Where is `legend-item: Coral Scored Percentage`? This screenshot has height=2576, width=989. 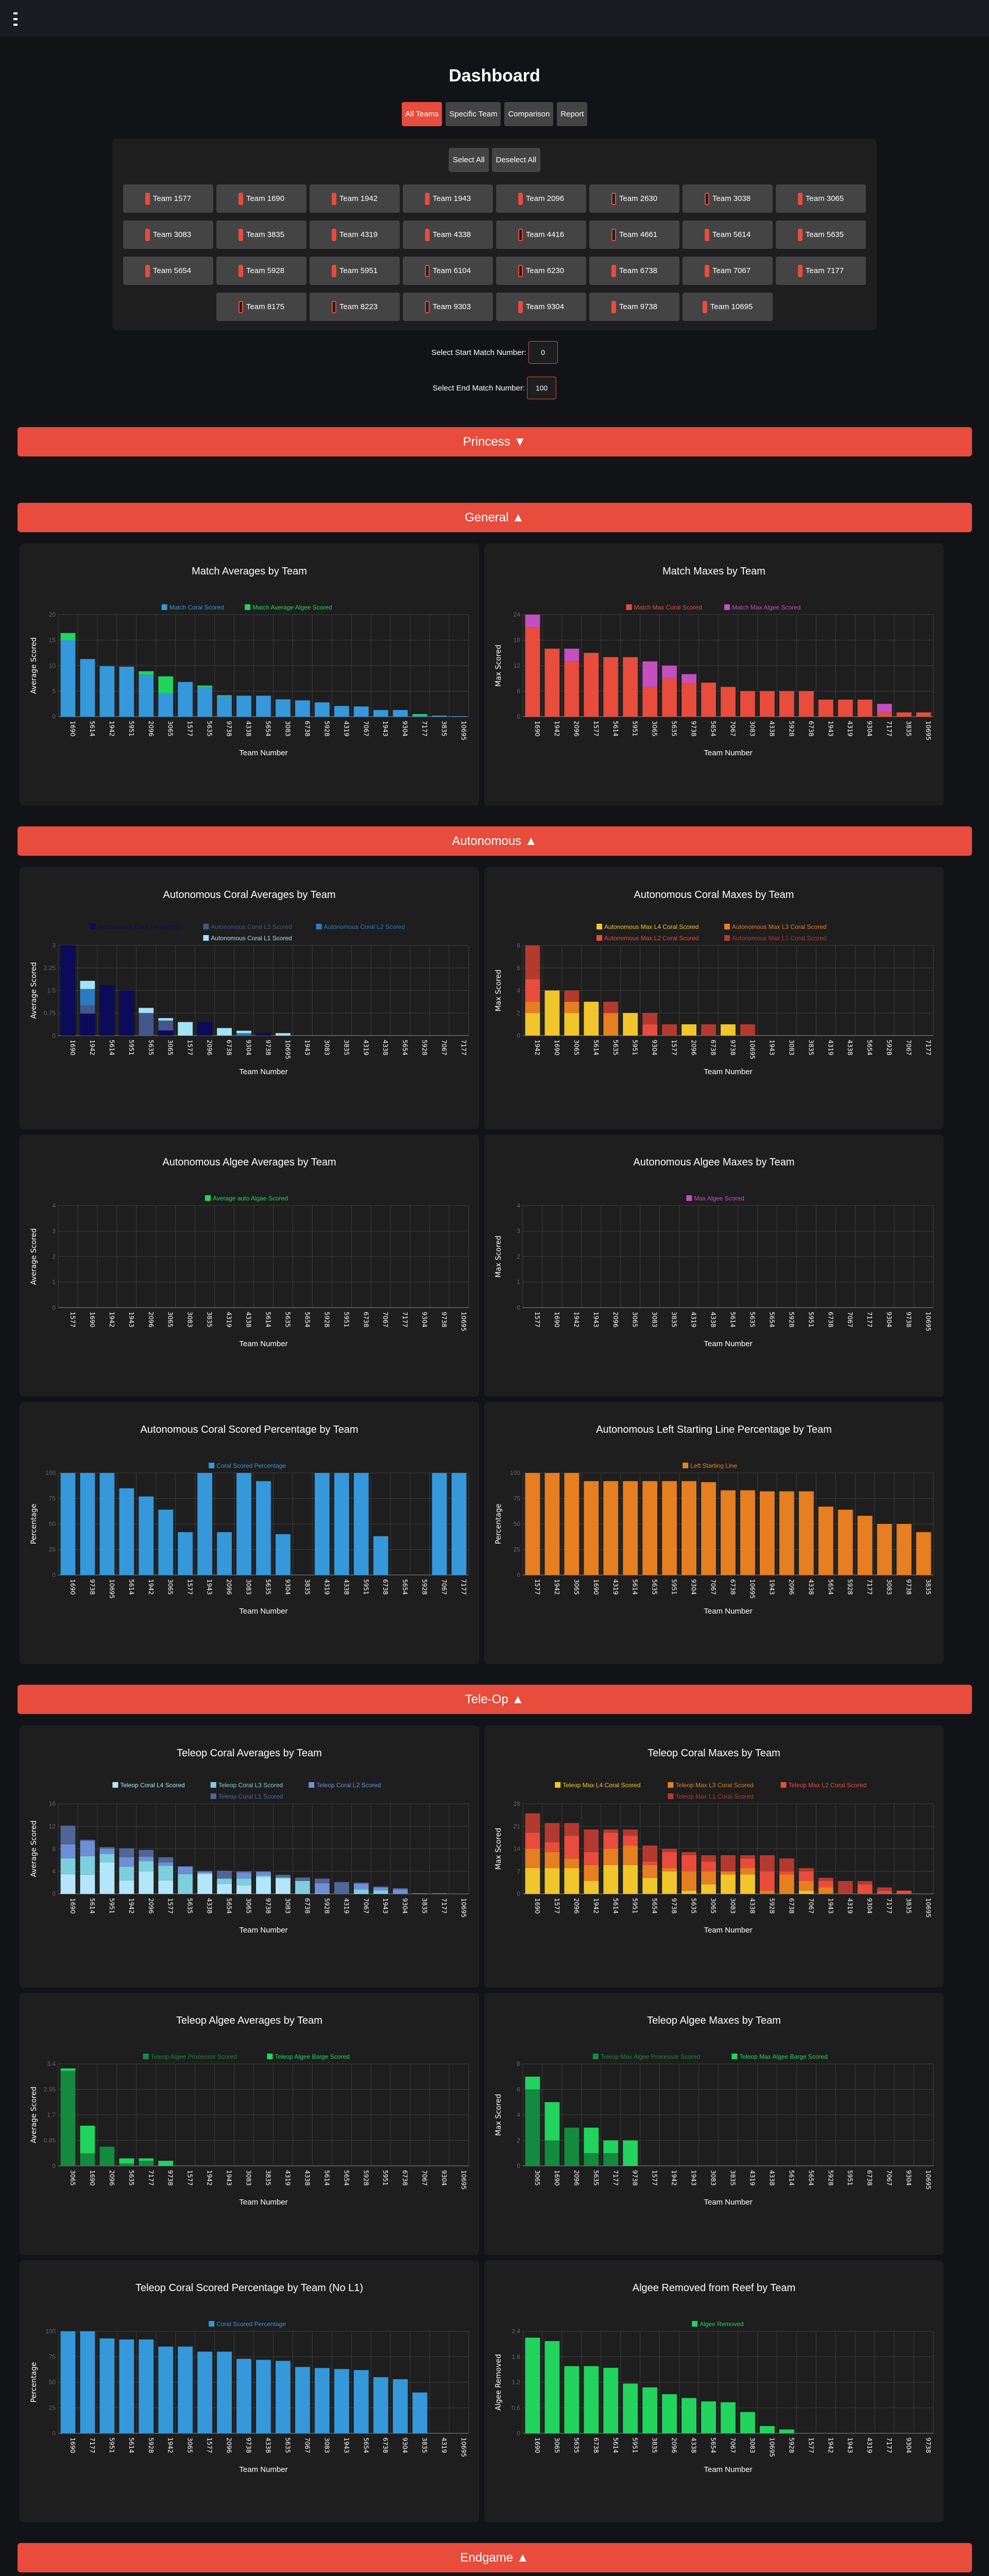 legend-item: Coral Scored Percentage is located at coordinates (247, 1465).